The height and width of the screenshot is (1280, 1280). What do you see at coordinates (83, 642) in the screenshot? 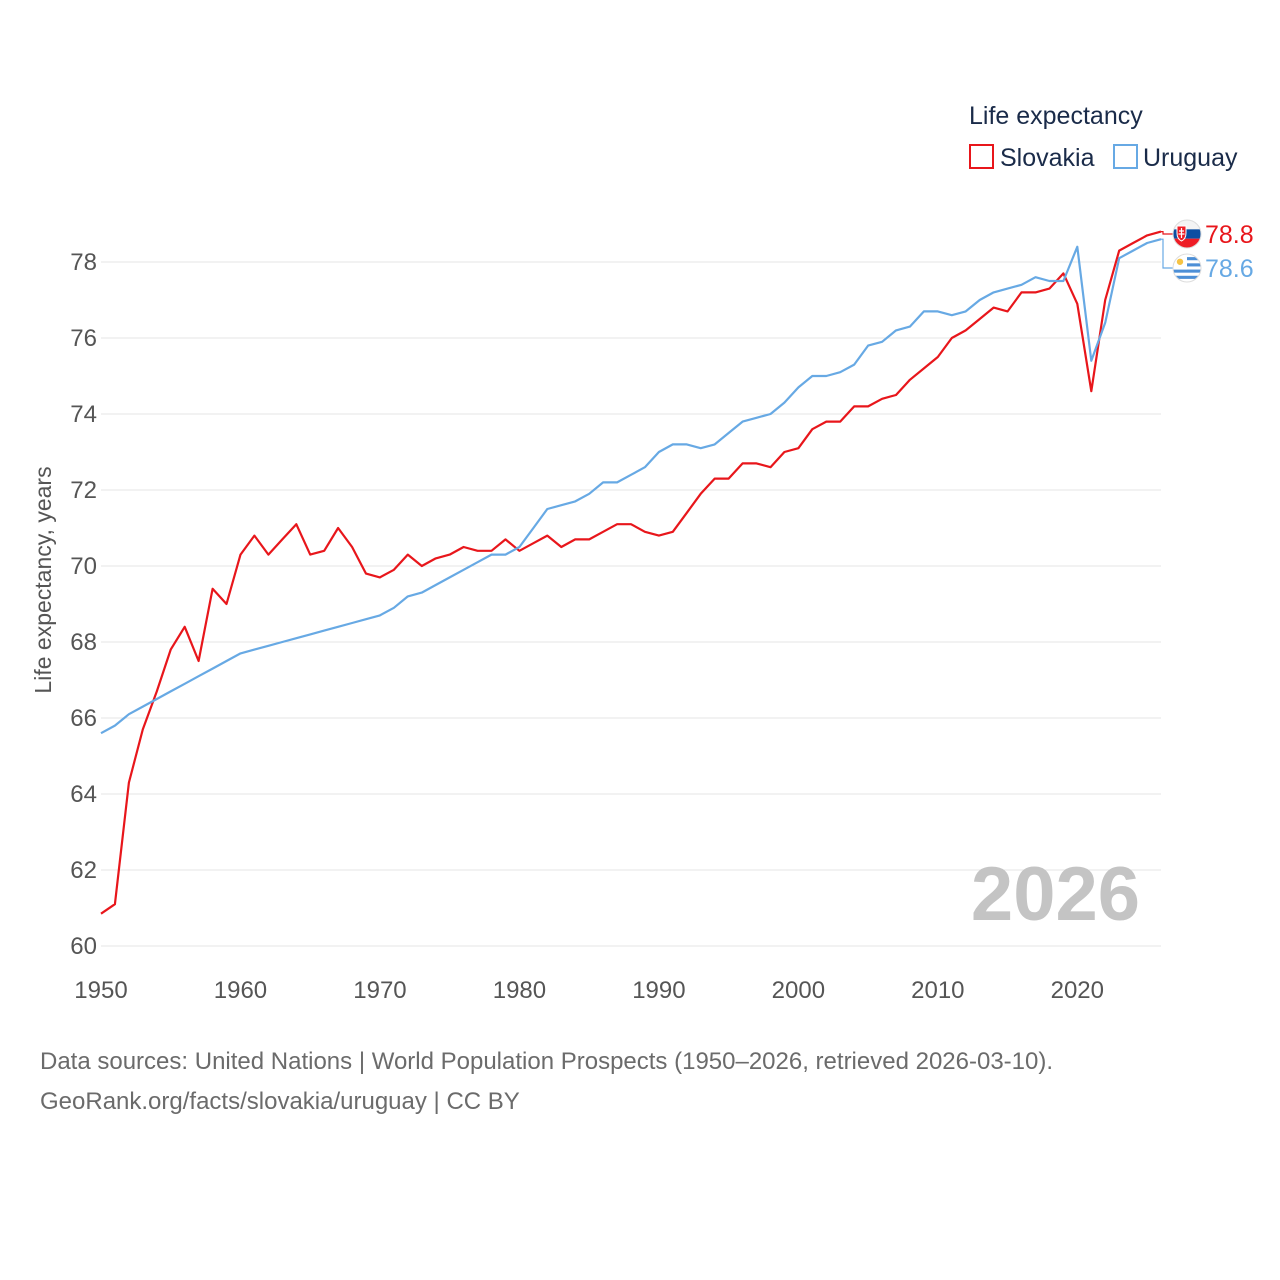
I see `y-tick-label: 68` at bounding box center [83, 642].